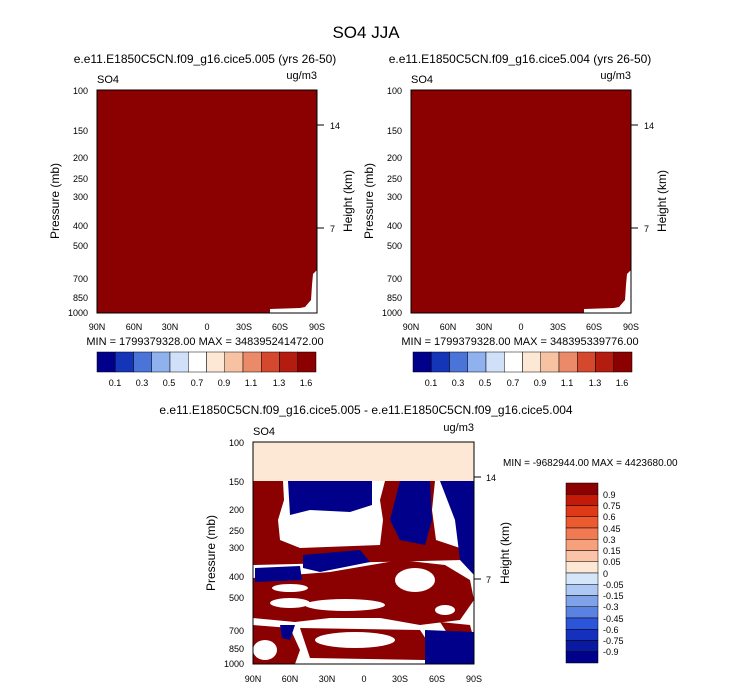  I want to click on panel-1-xticks: 90N 60N 30N 0 30S 60S 90S, so click(207, 327).